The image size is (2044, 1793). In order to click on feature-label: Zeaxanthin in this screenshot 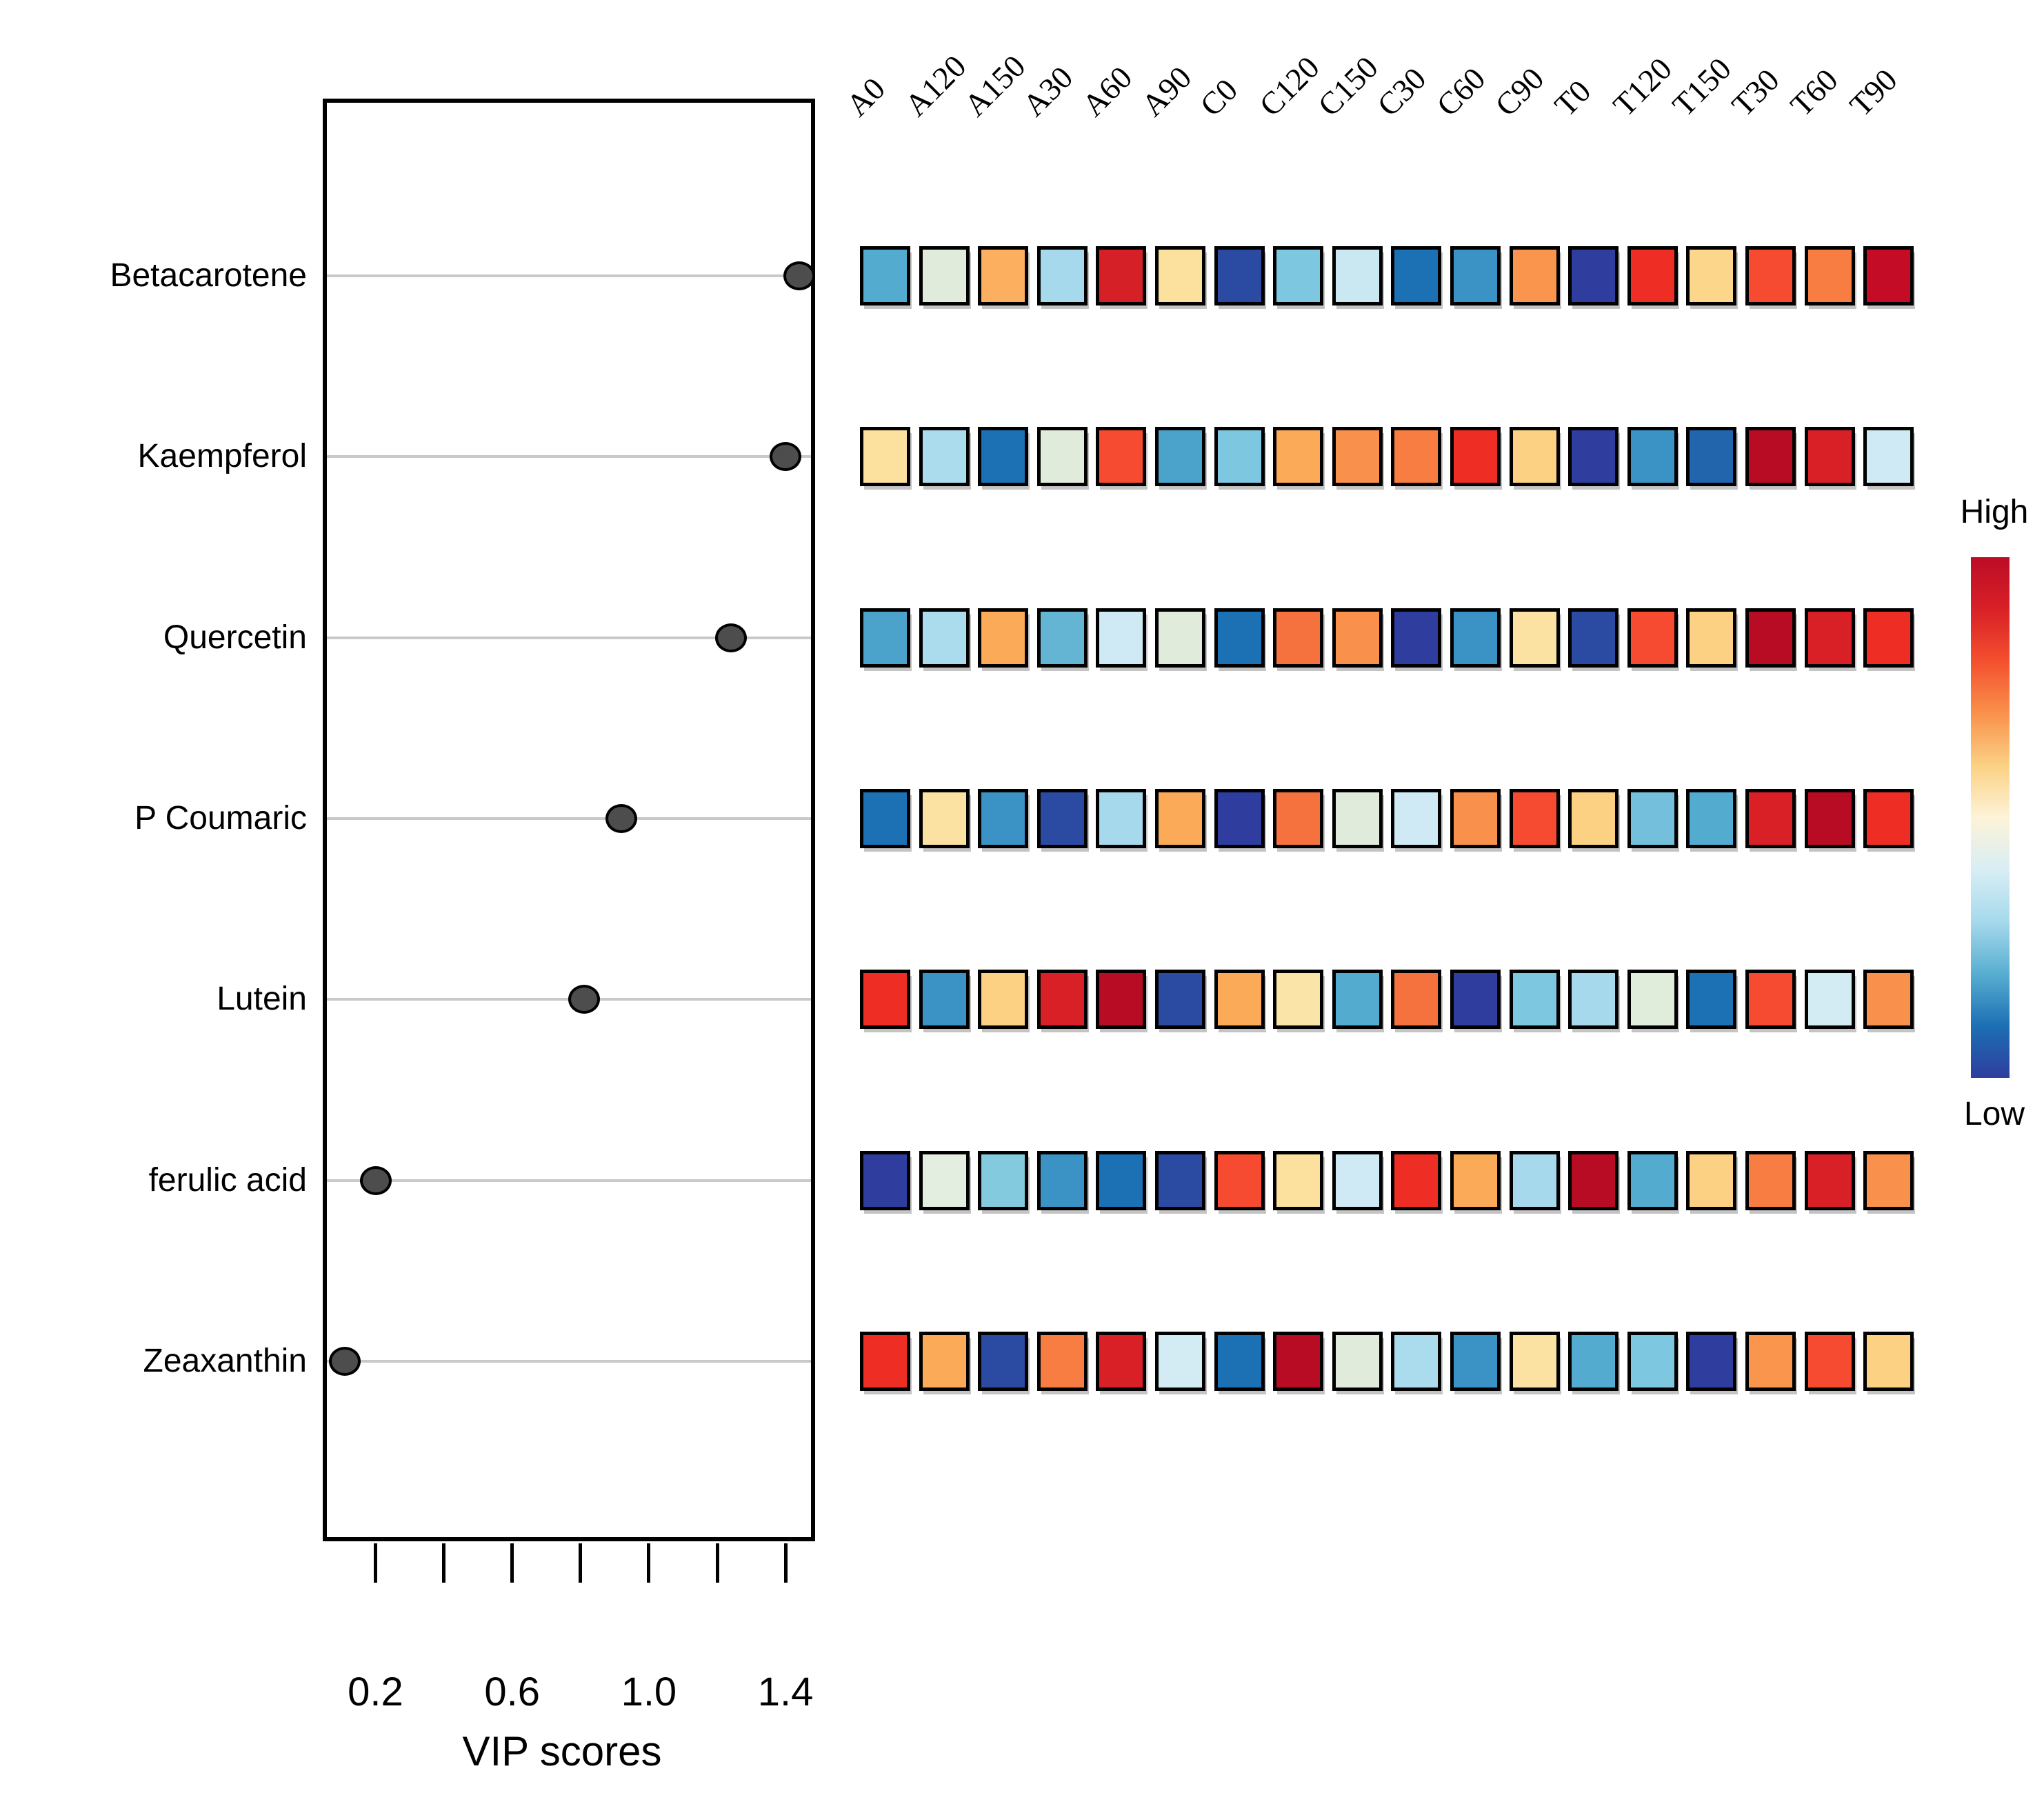, I will do `click(226, 1360)`.